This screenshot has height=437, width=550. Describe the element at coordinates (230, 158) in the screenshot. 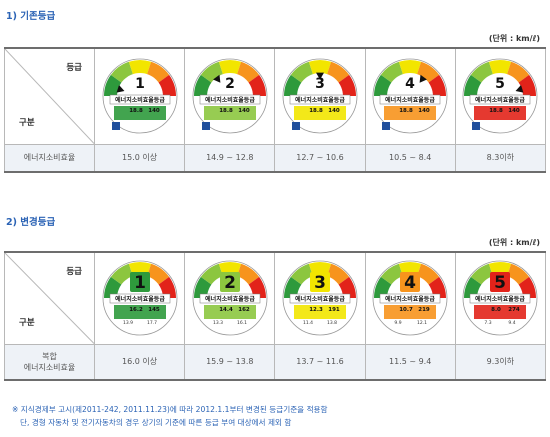

I see `range-grade-2: 14.9 ~ 12.8` at that location.